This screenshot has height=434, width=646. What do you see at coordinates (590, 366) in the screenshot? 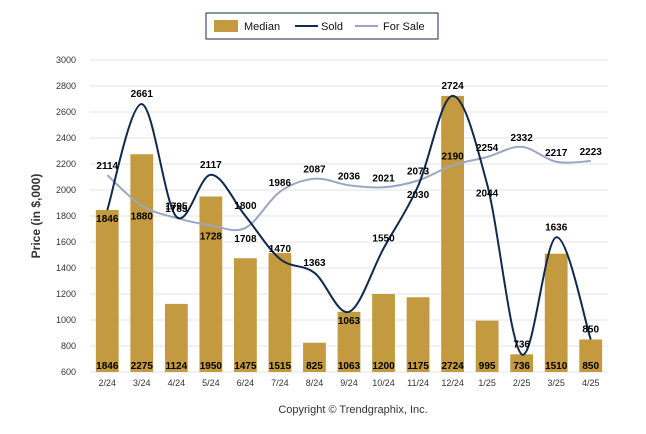
I see `median-data-label: 850` at bounding box center [590, 366].